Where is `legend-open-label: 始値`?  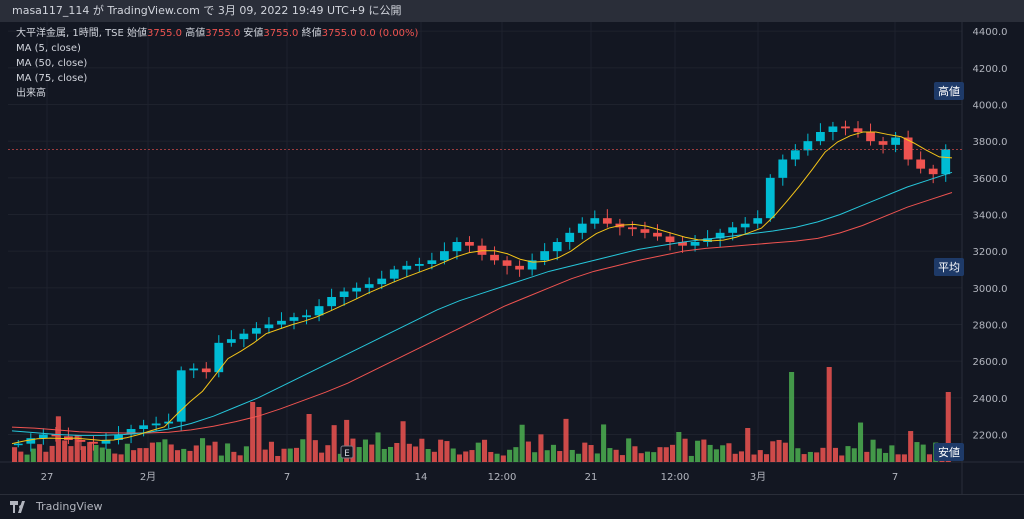 legend-open-label: 始値 is located at coordinates (137, 33).